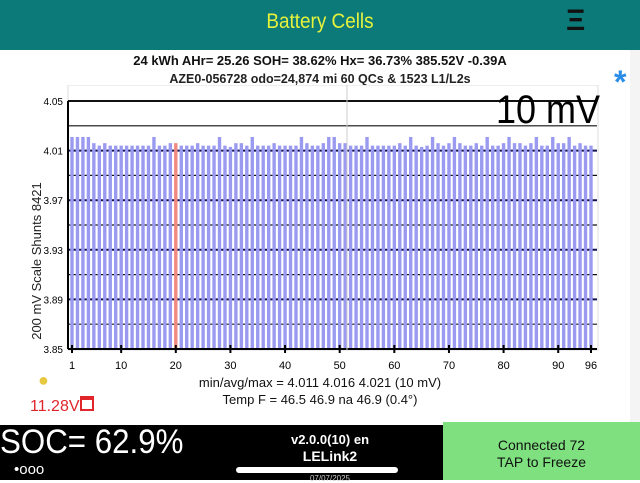 The height and width of the screenshot is (483, 640). What do you see at coordinates (87, 403) in the screenshot?
I see `calendar-icon` at bounding box center [87, 403].